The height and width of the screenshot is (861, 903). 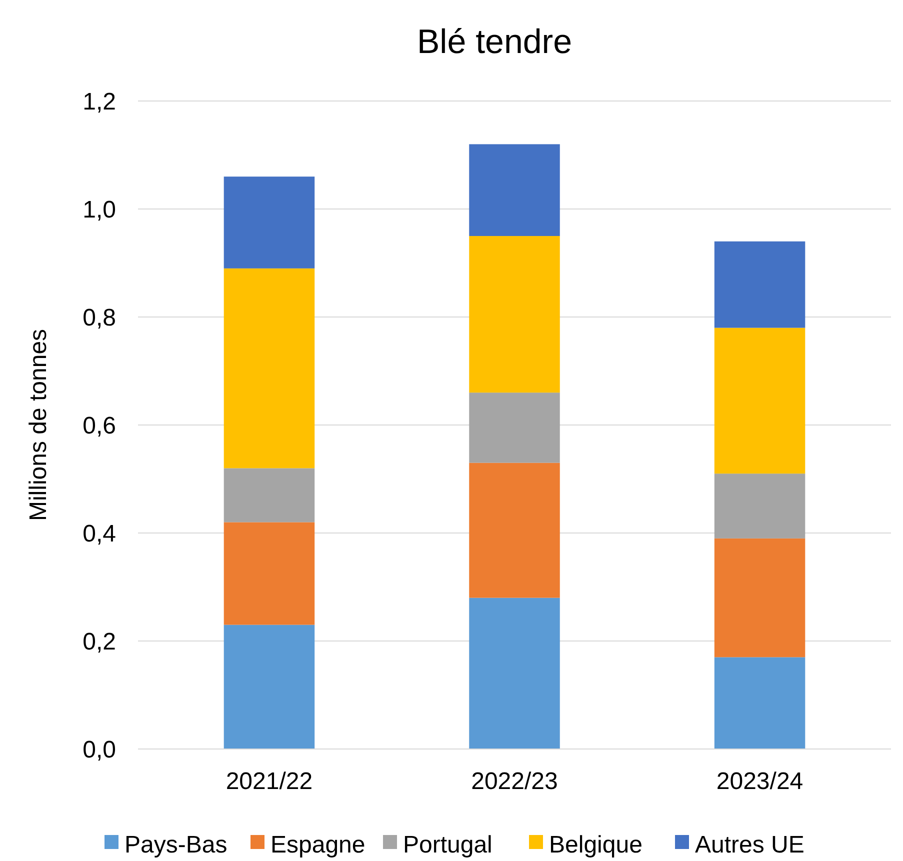 What do you see at coordinates (749, 844) in the screenshot?
I see `legend-label: Autres UE` at bounding box center [749, 844].